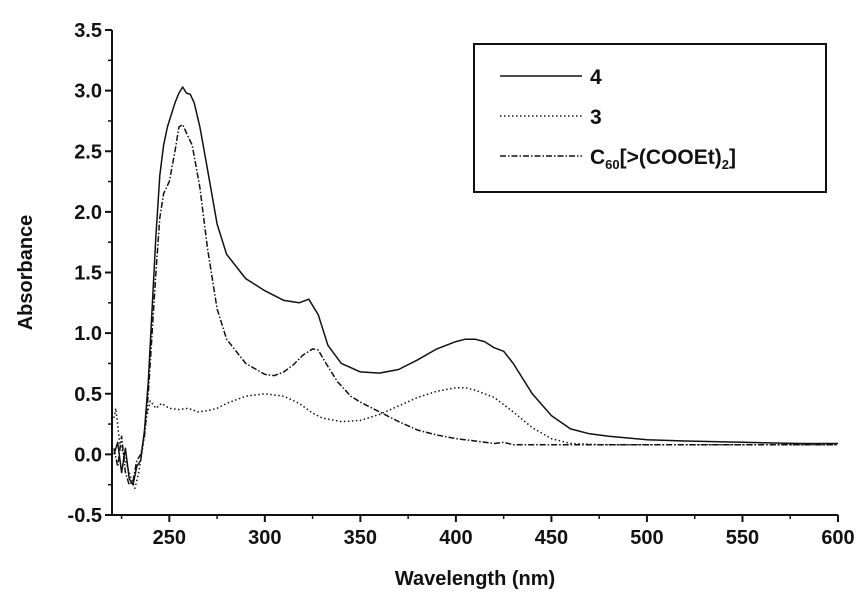  Describe the element at coordinates (85, 516) in the screenshot. I see `y-tick-label: -0.5` at that location.